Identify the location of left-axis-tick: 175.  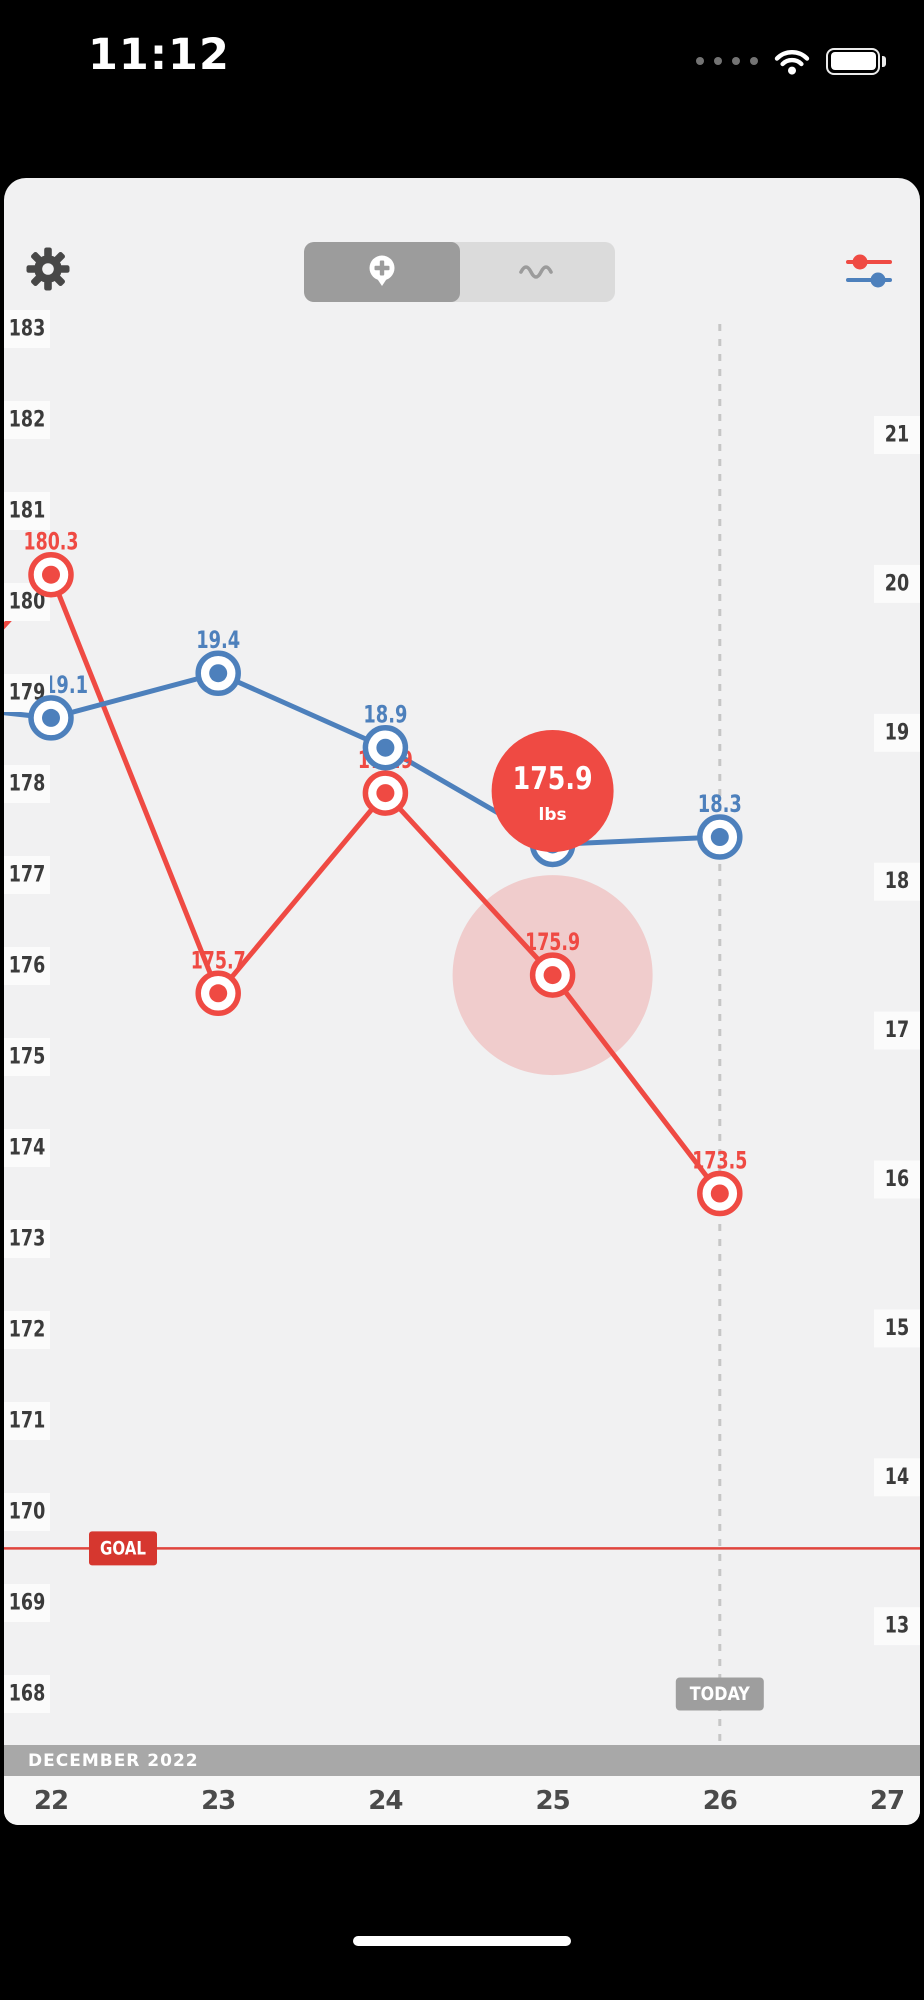
(27, 1057).